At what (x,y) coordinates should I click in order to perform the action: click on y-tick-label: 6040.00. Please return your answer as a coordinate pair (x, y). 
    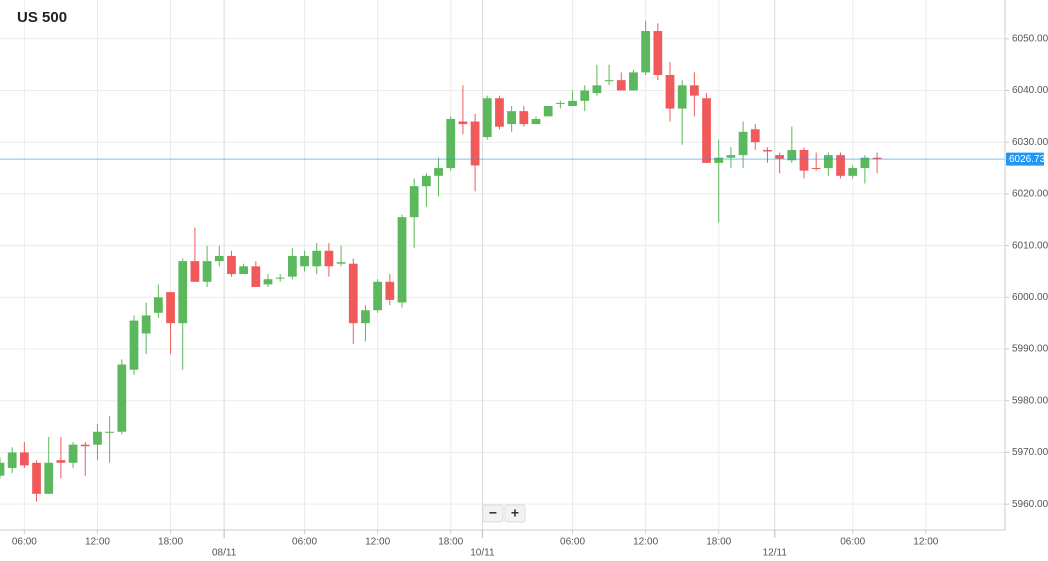
    Looking at the image, I should click on (1030, 90).